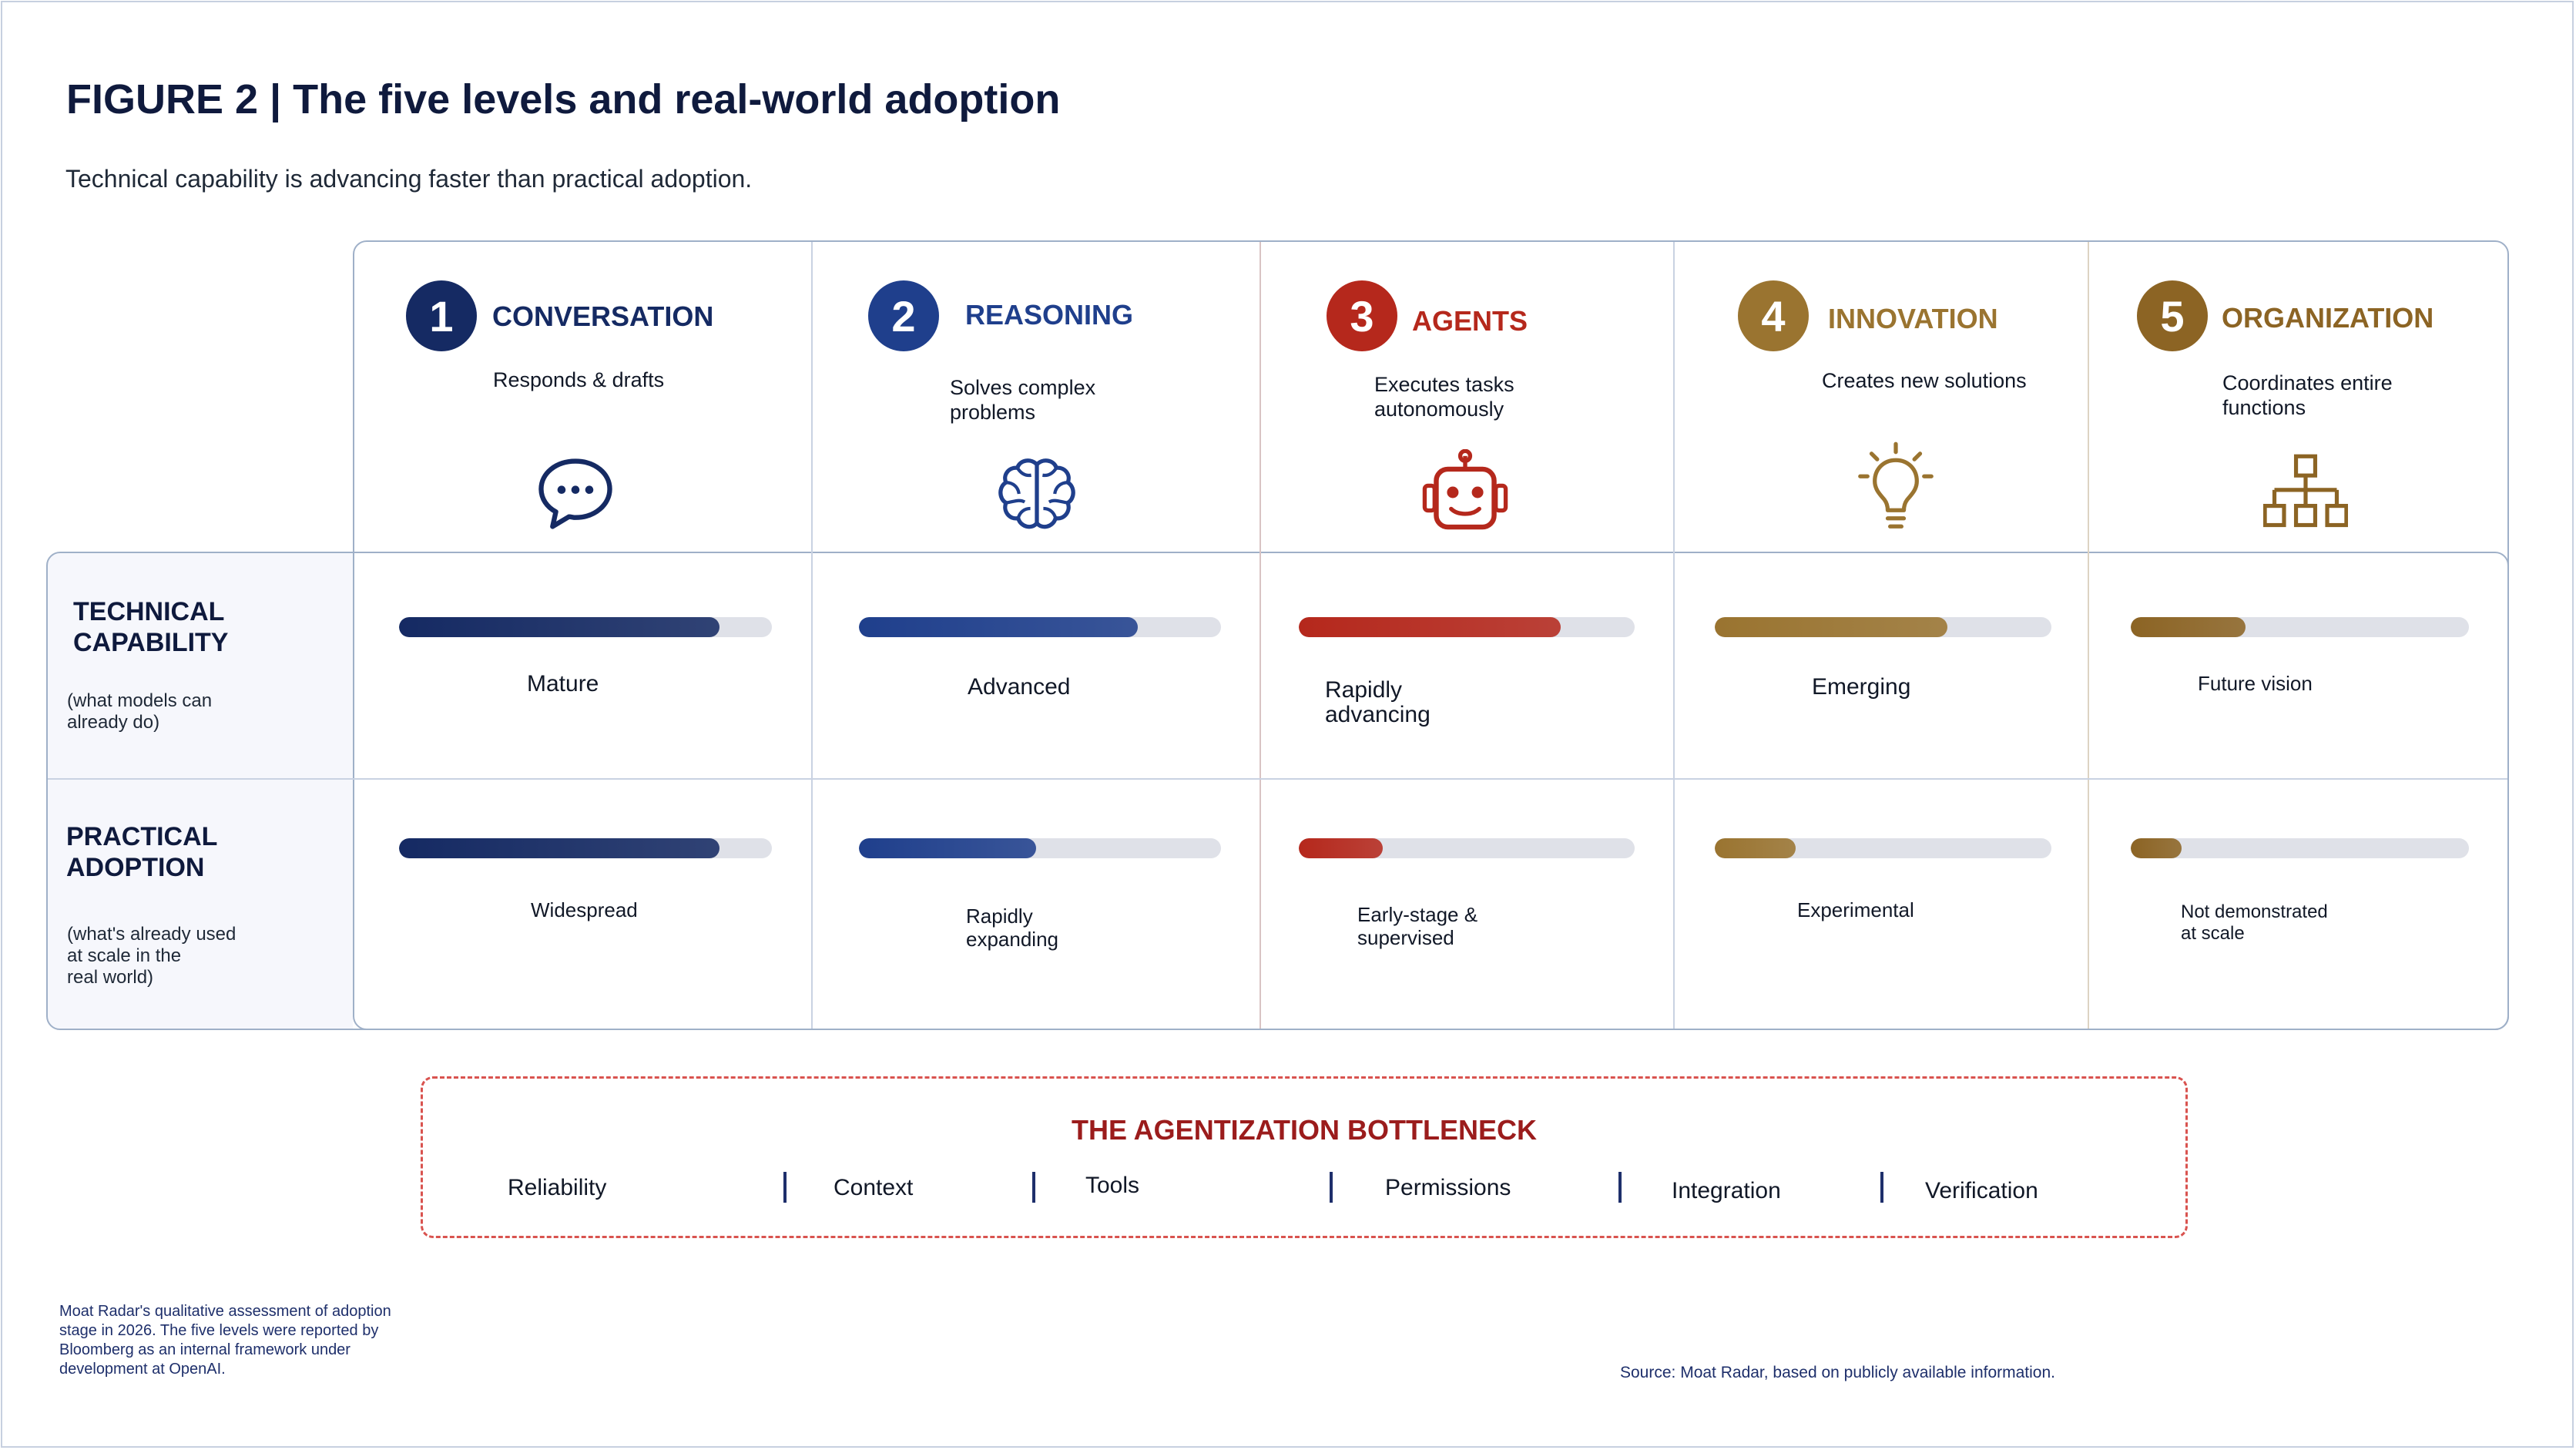 Image resolution: width=2576 pixels, height=1450 pixels. Describe the element at coordinates (1465, 492) in the screenshot. I see `robot-icon` at that location.